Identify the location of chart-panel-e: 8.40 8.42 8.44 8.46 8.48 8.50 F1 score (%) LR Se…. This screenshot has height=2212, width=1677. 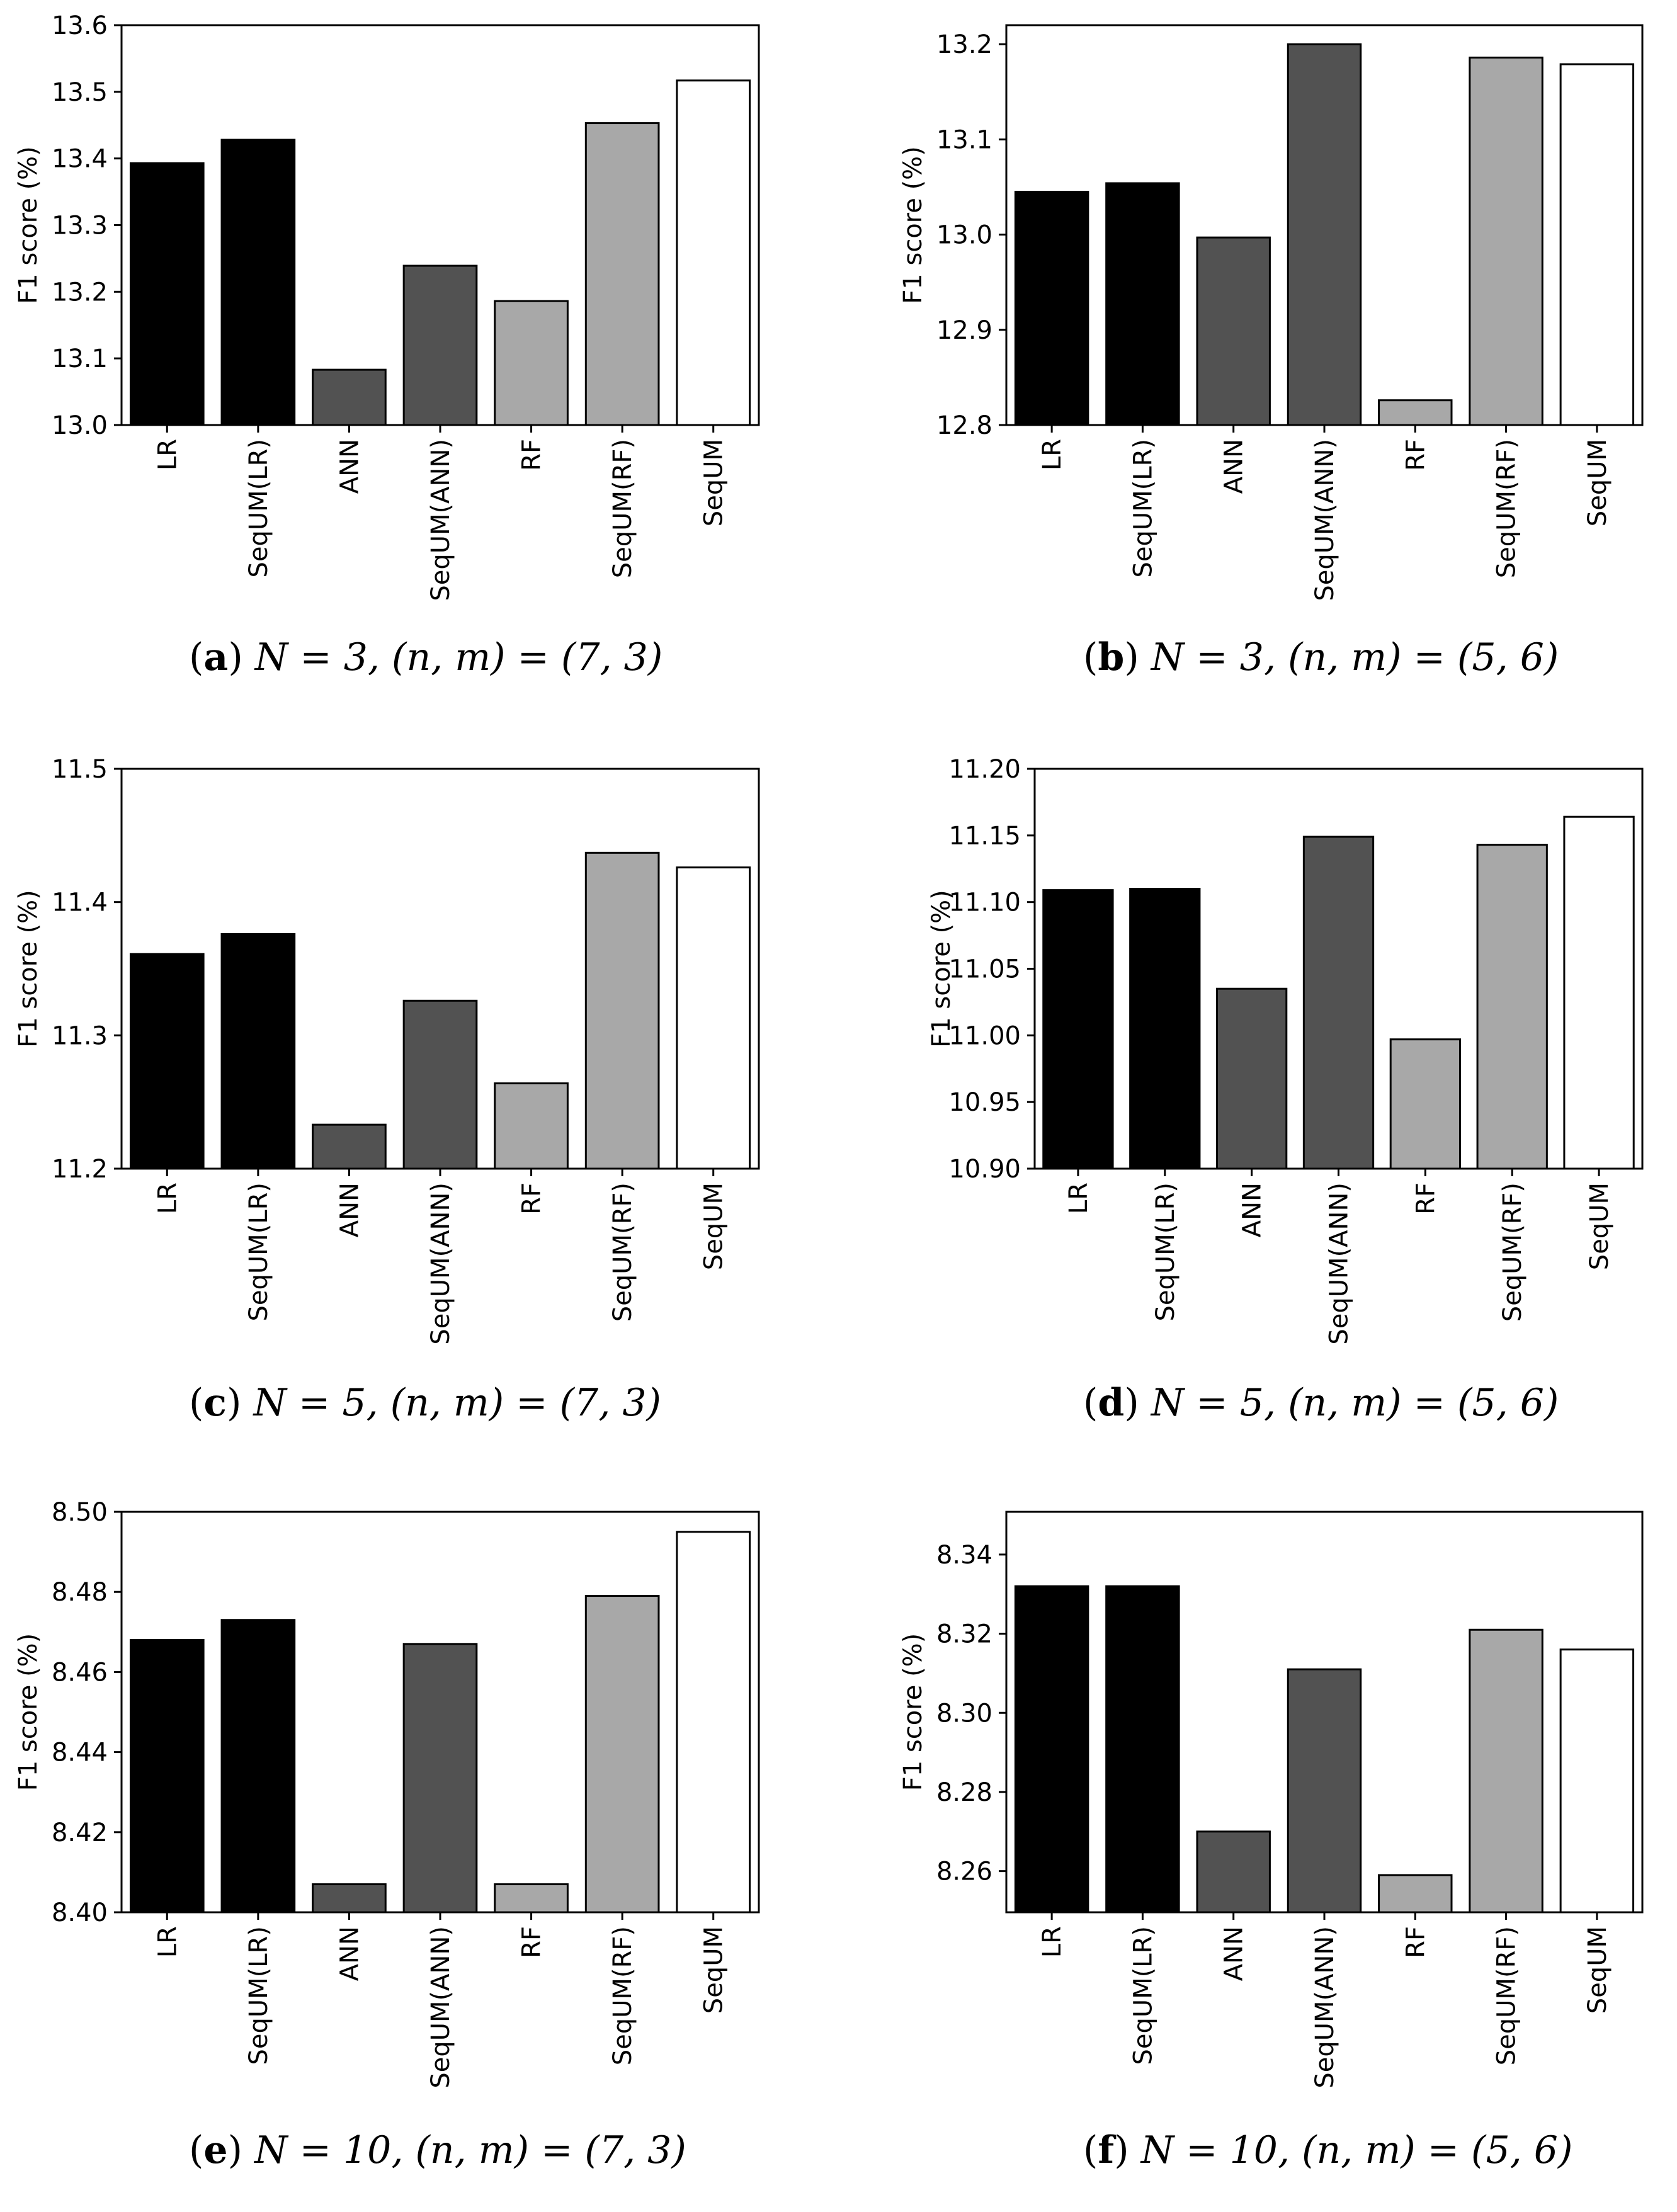
(387, 1835).